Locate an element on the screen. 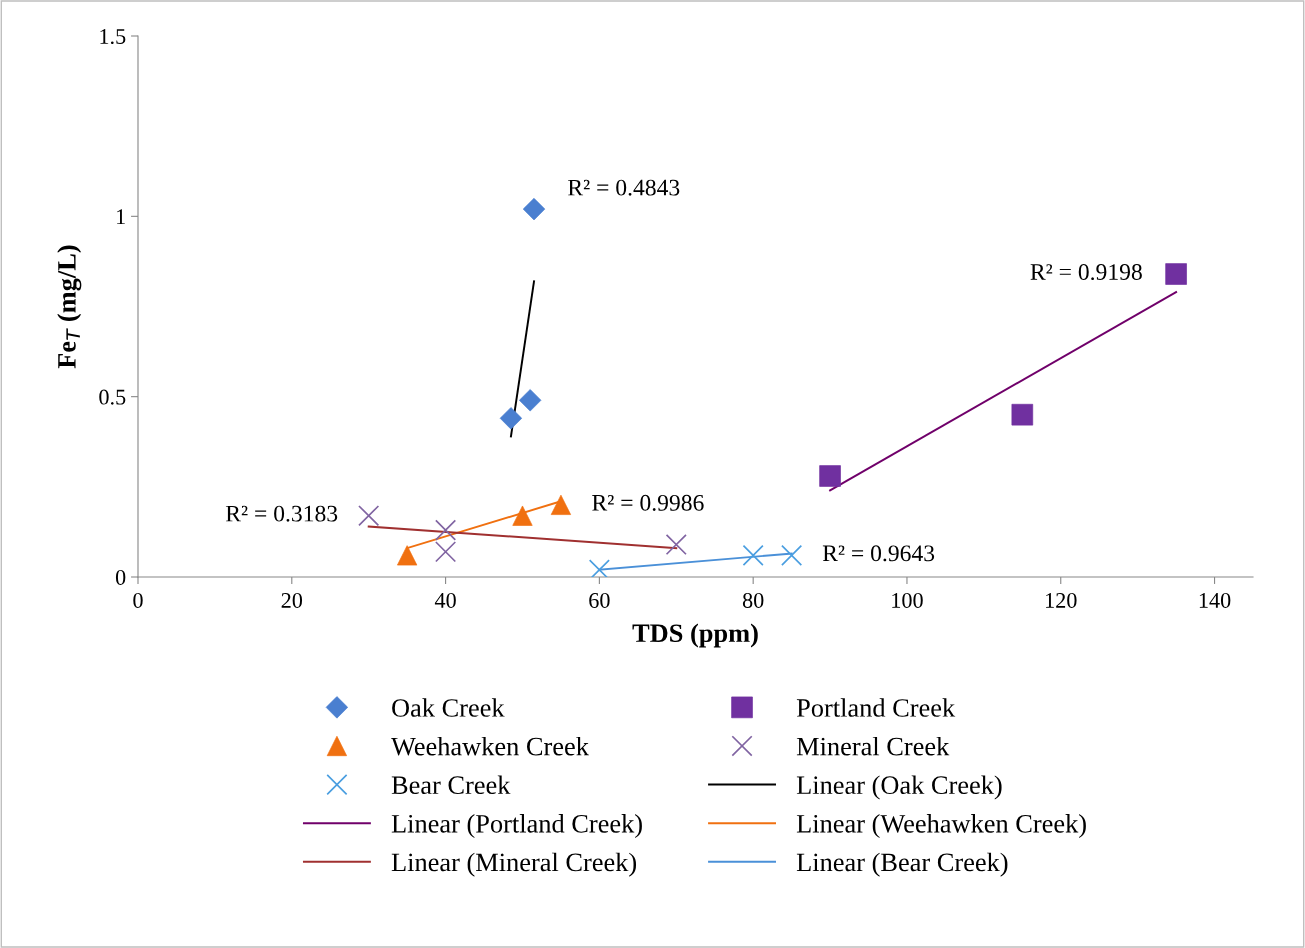  legend-label: Weehawken Creek is located at coordinates (490, 746).